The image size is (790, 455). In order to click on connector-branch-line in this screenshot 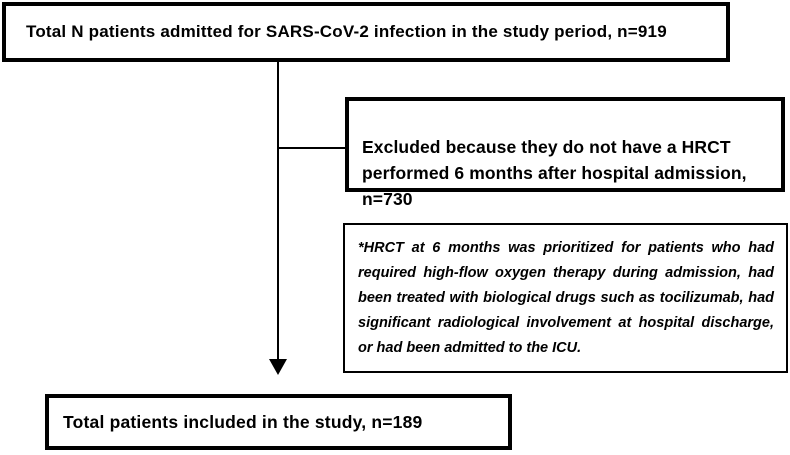, I will do `click(311, 148)`.